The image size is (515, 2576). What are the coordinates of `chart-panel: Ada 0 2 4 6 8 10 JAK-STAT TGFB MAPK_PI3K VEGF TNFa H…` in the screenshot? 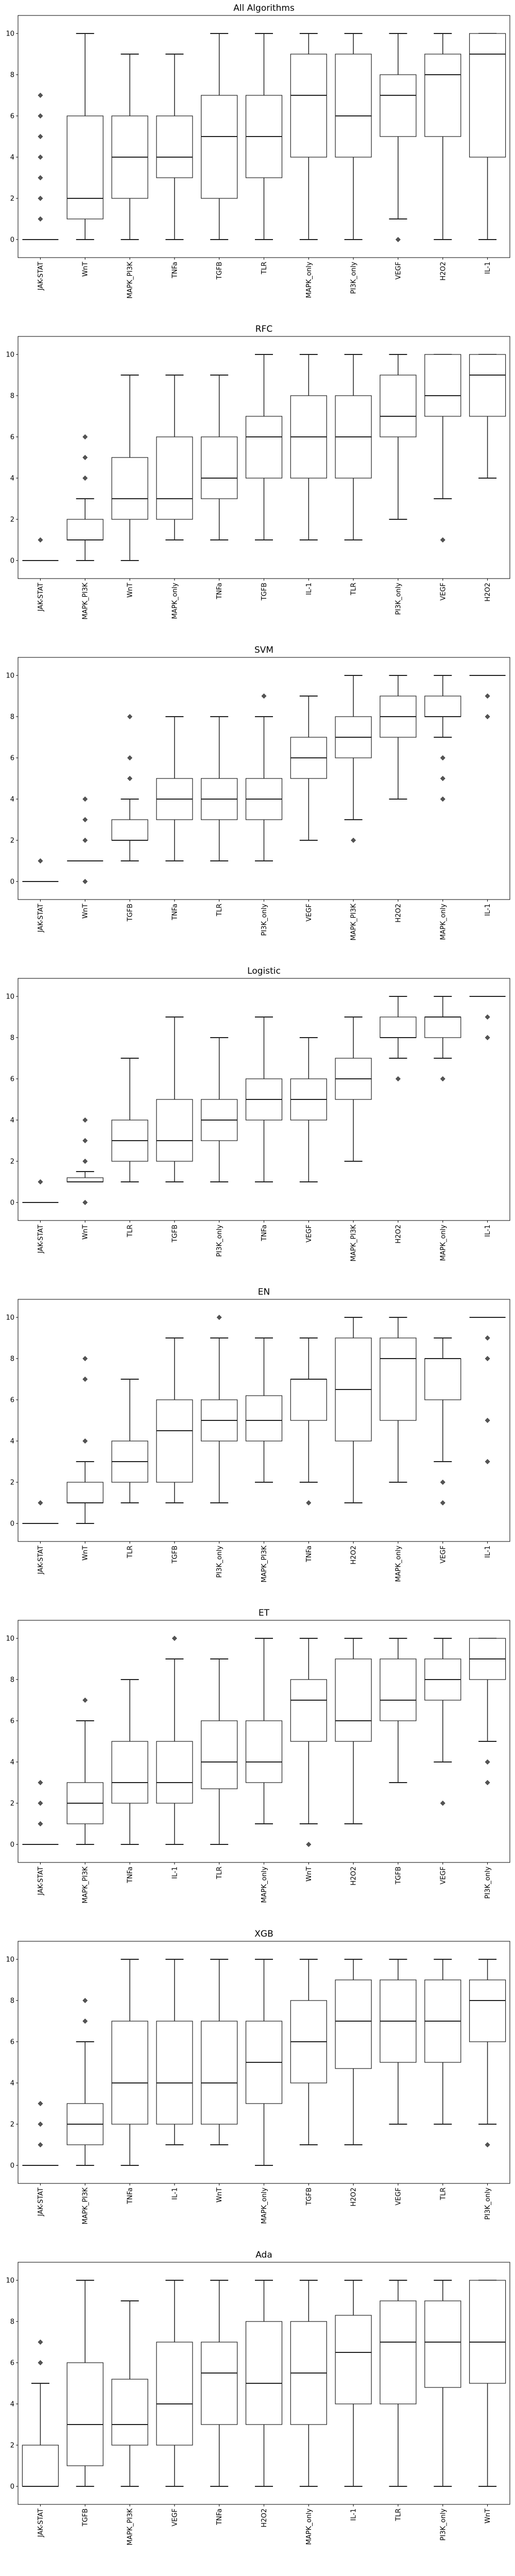 It's located at (258, 2397).